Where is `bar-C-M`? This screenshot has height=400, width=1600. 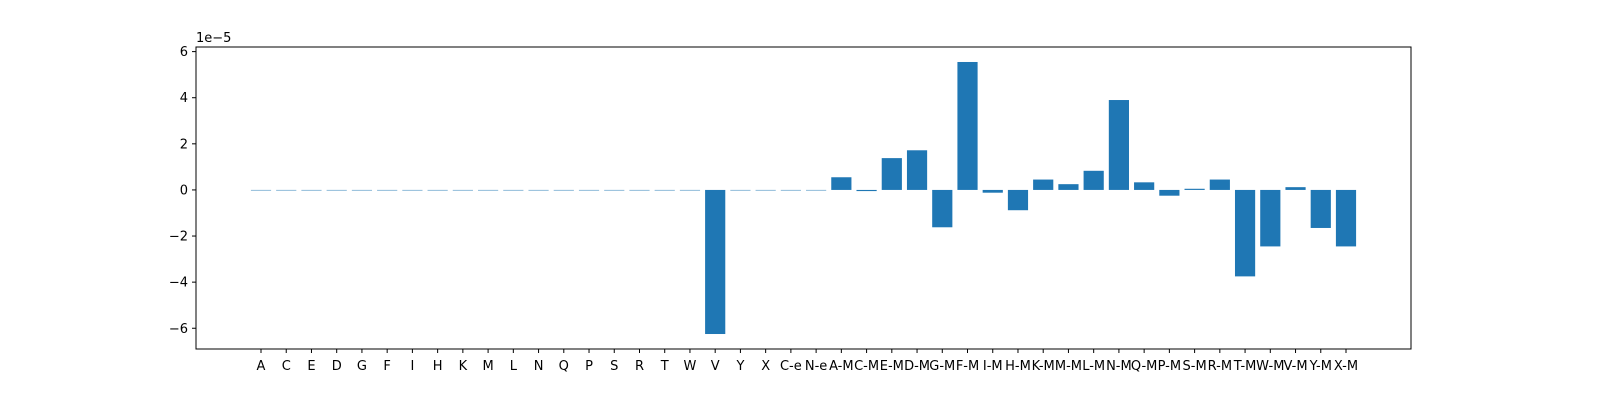 bar-C-M is located at coordinates (866, 190).